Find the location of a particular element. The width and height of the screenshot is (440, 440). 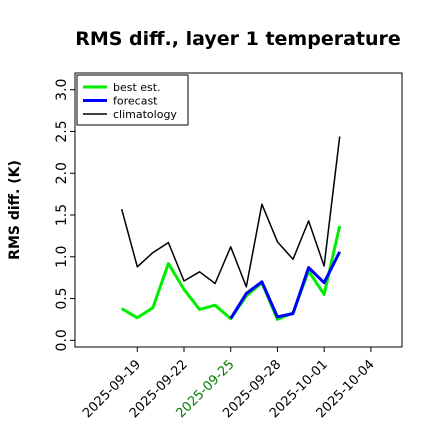

legend-label: best est. is located at coordinates (137, 87).